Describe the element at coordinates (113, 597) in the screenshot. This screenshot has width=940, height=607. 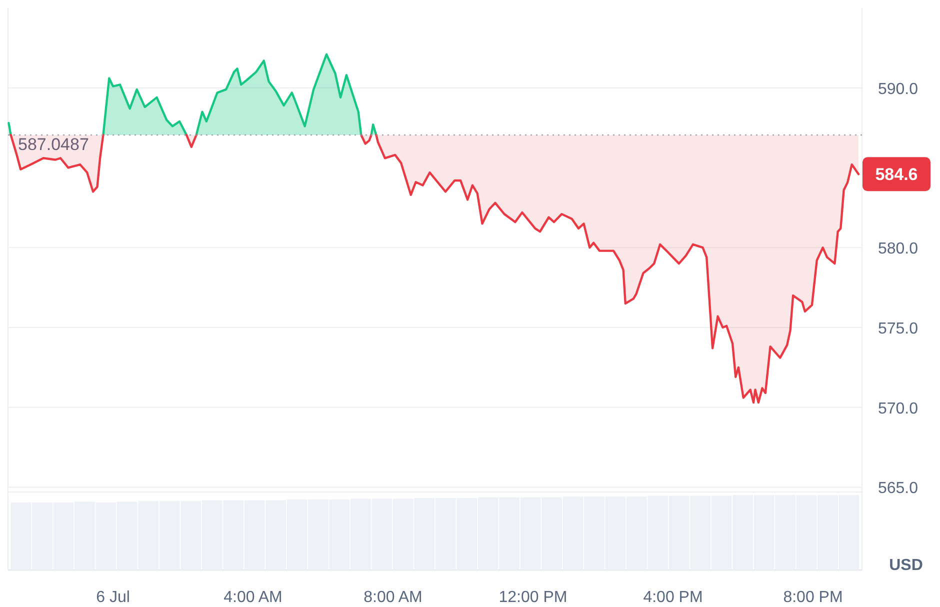
I see `x-tick-label: 6 Jul` at that location.